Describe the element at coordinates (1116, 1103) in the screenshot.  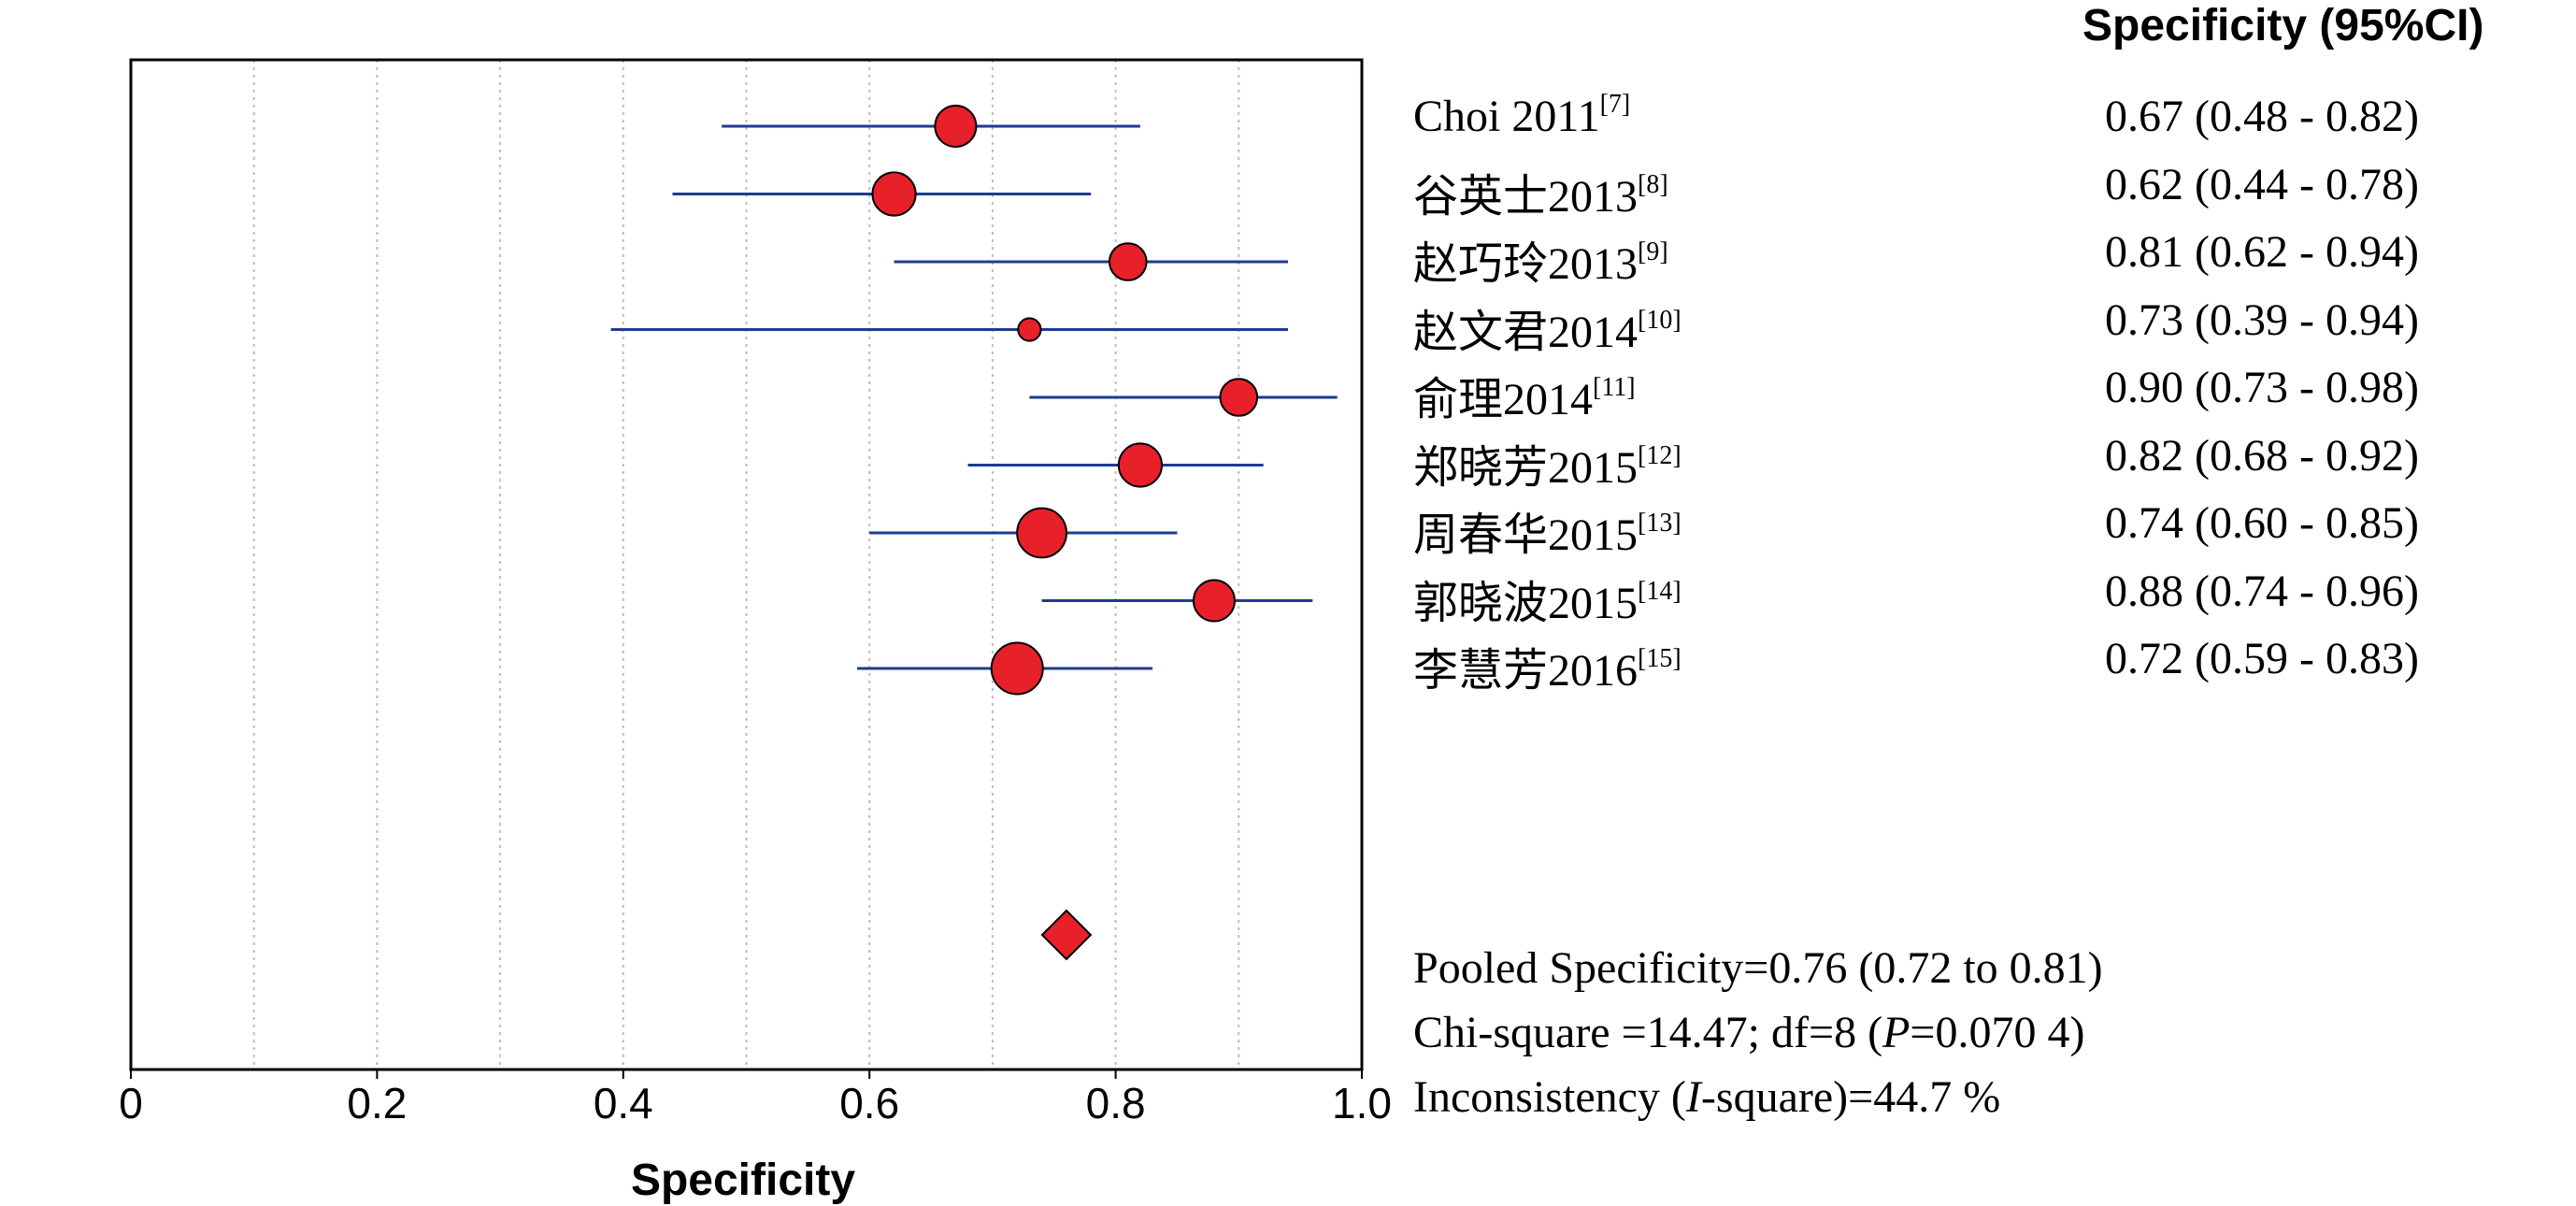
I see `x-tick-label: 0.8` at that location.